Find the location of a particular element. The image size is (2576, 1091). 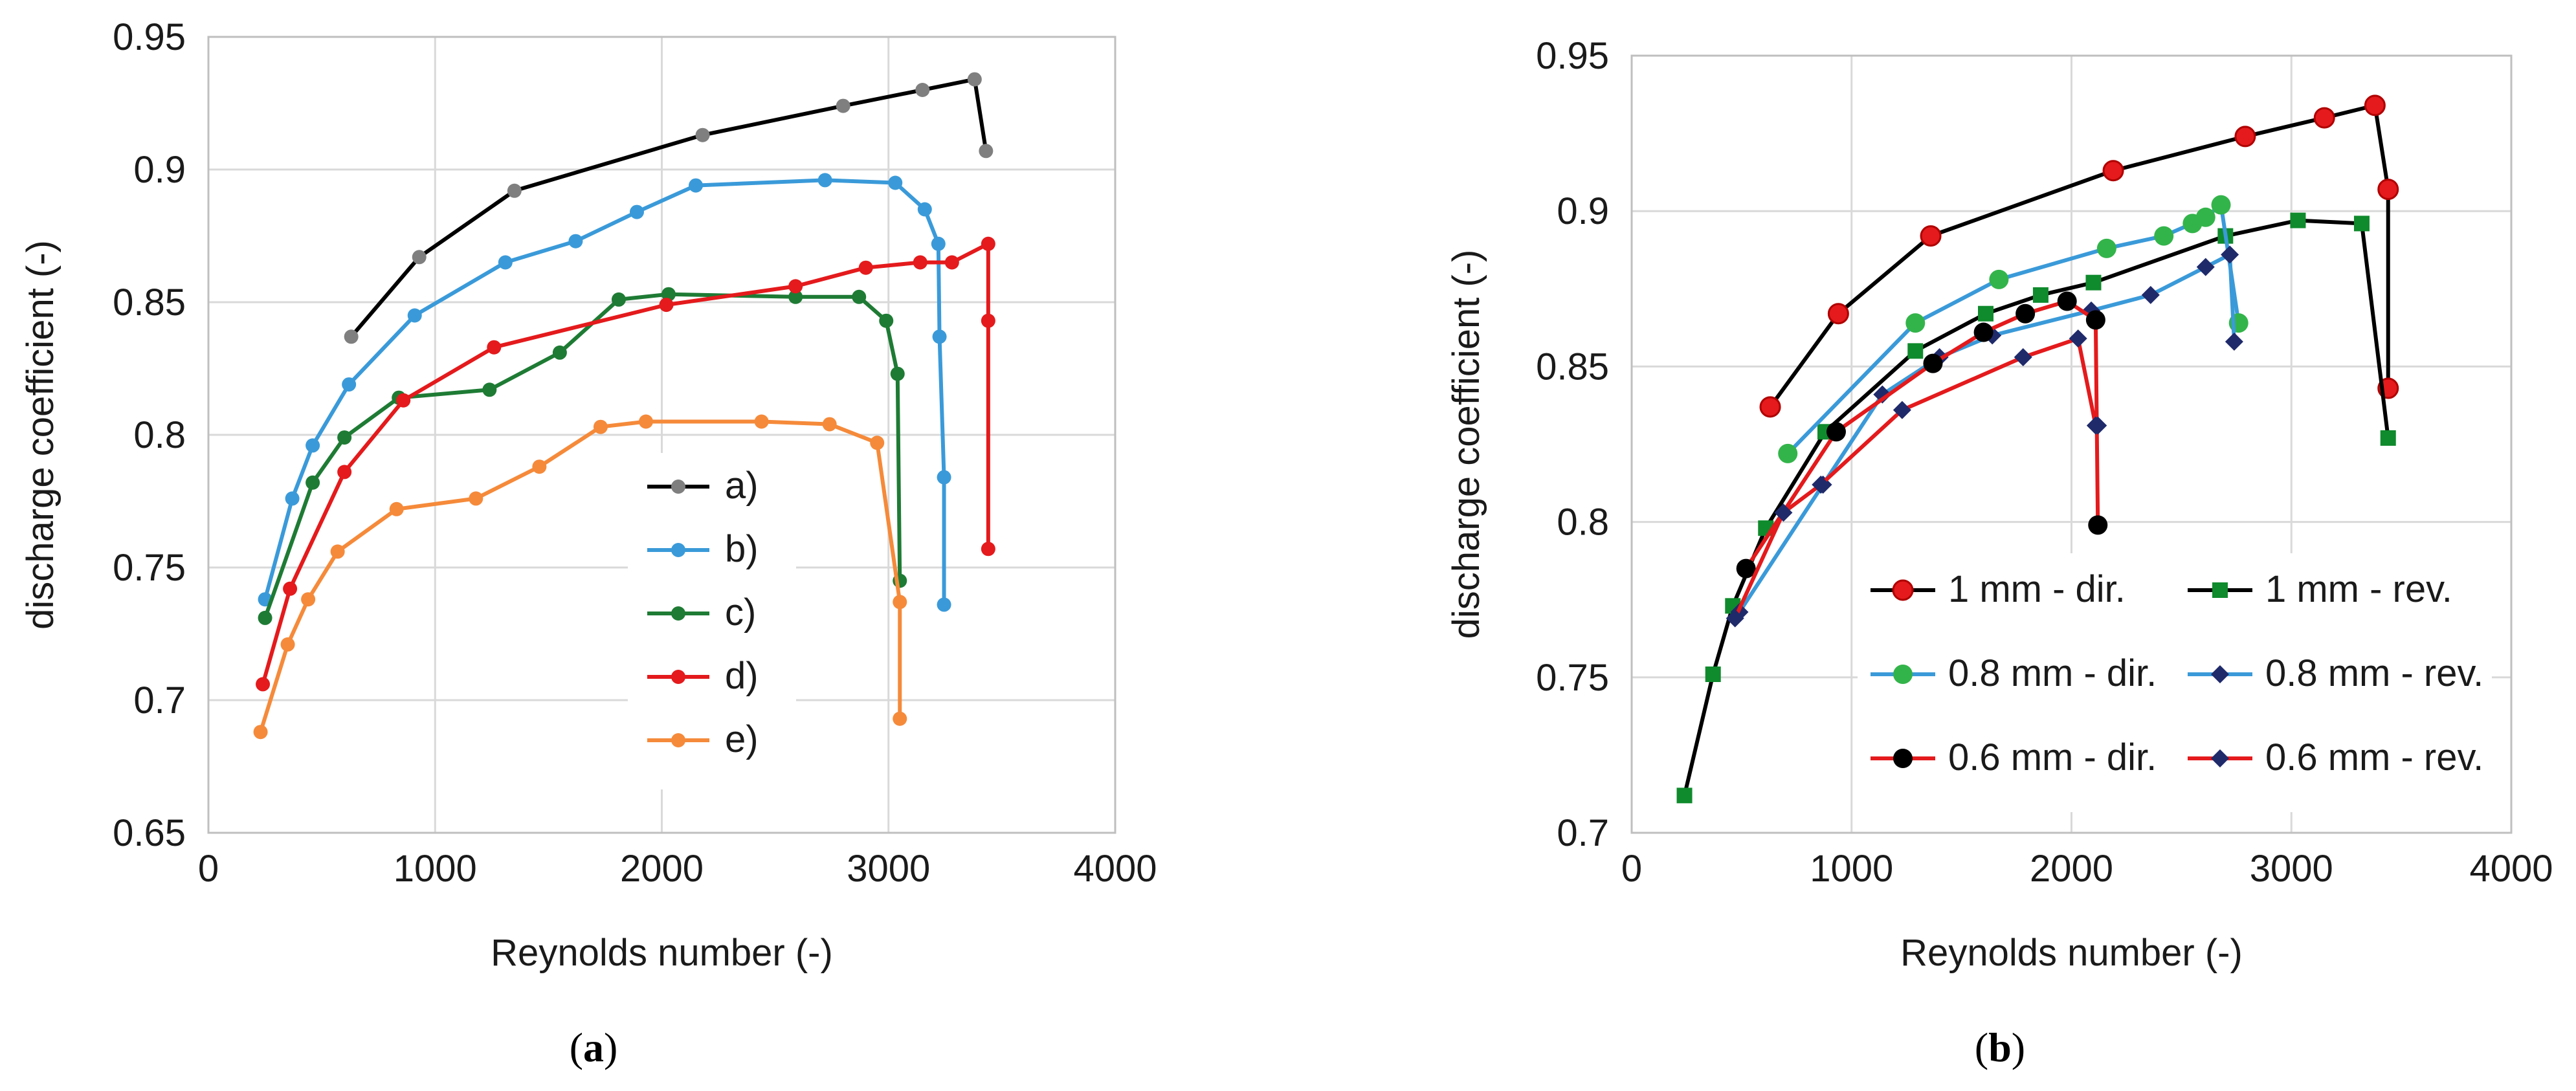

legend-label: 0.6 mm - rev. is located at coordinates (2374, 757).